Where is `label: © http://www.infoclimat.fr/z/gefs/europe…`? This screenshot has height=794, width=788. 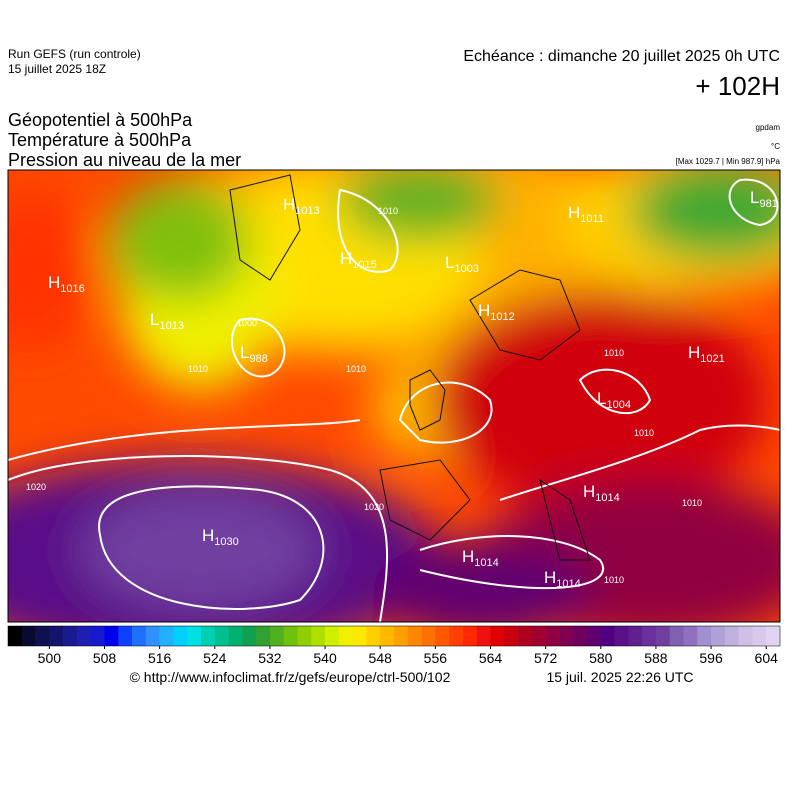
label: © http://www.infoclimat.fr/z/gefs/europe… is located at coordinates (290, 677).